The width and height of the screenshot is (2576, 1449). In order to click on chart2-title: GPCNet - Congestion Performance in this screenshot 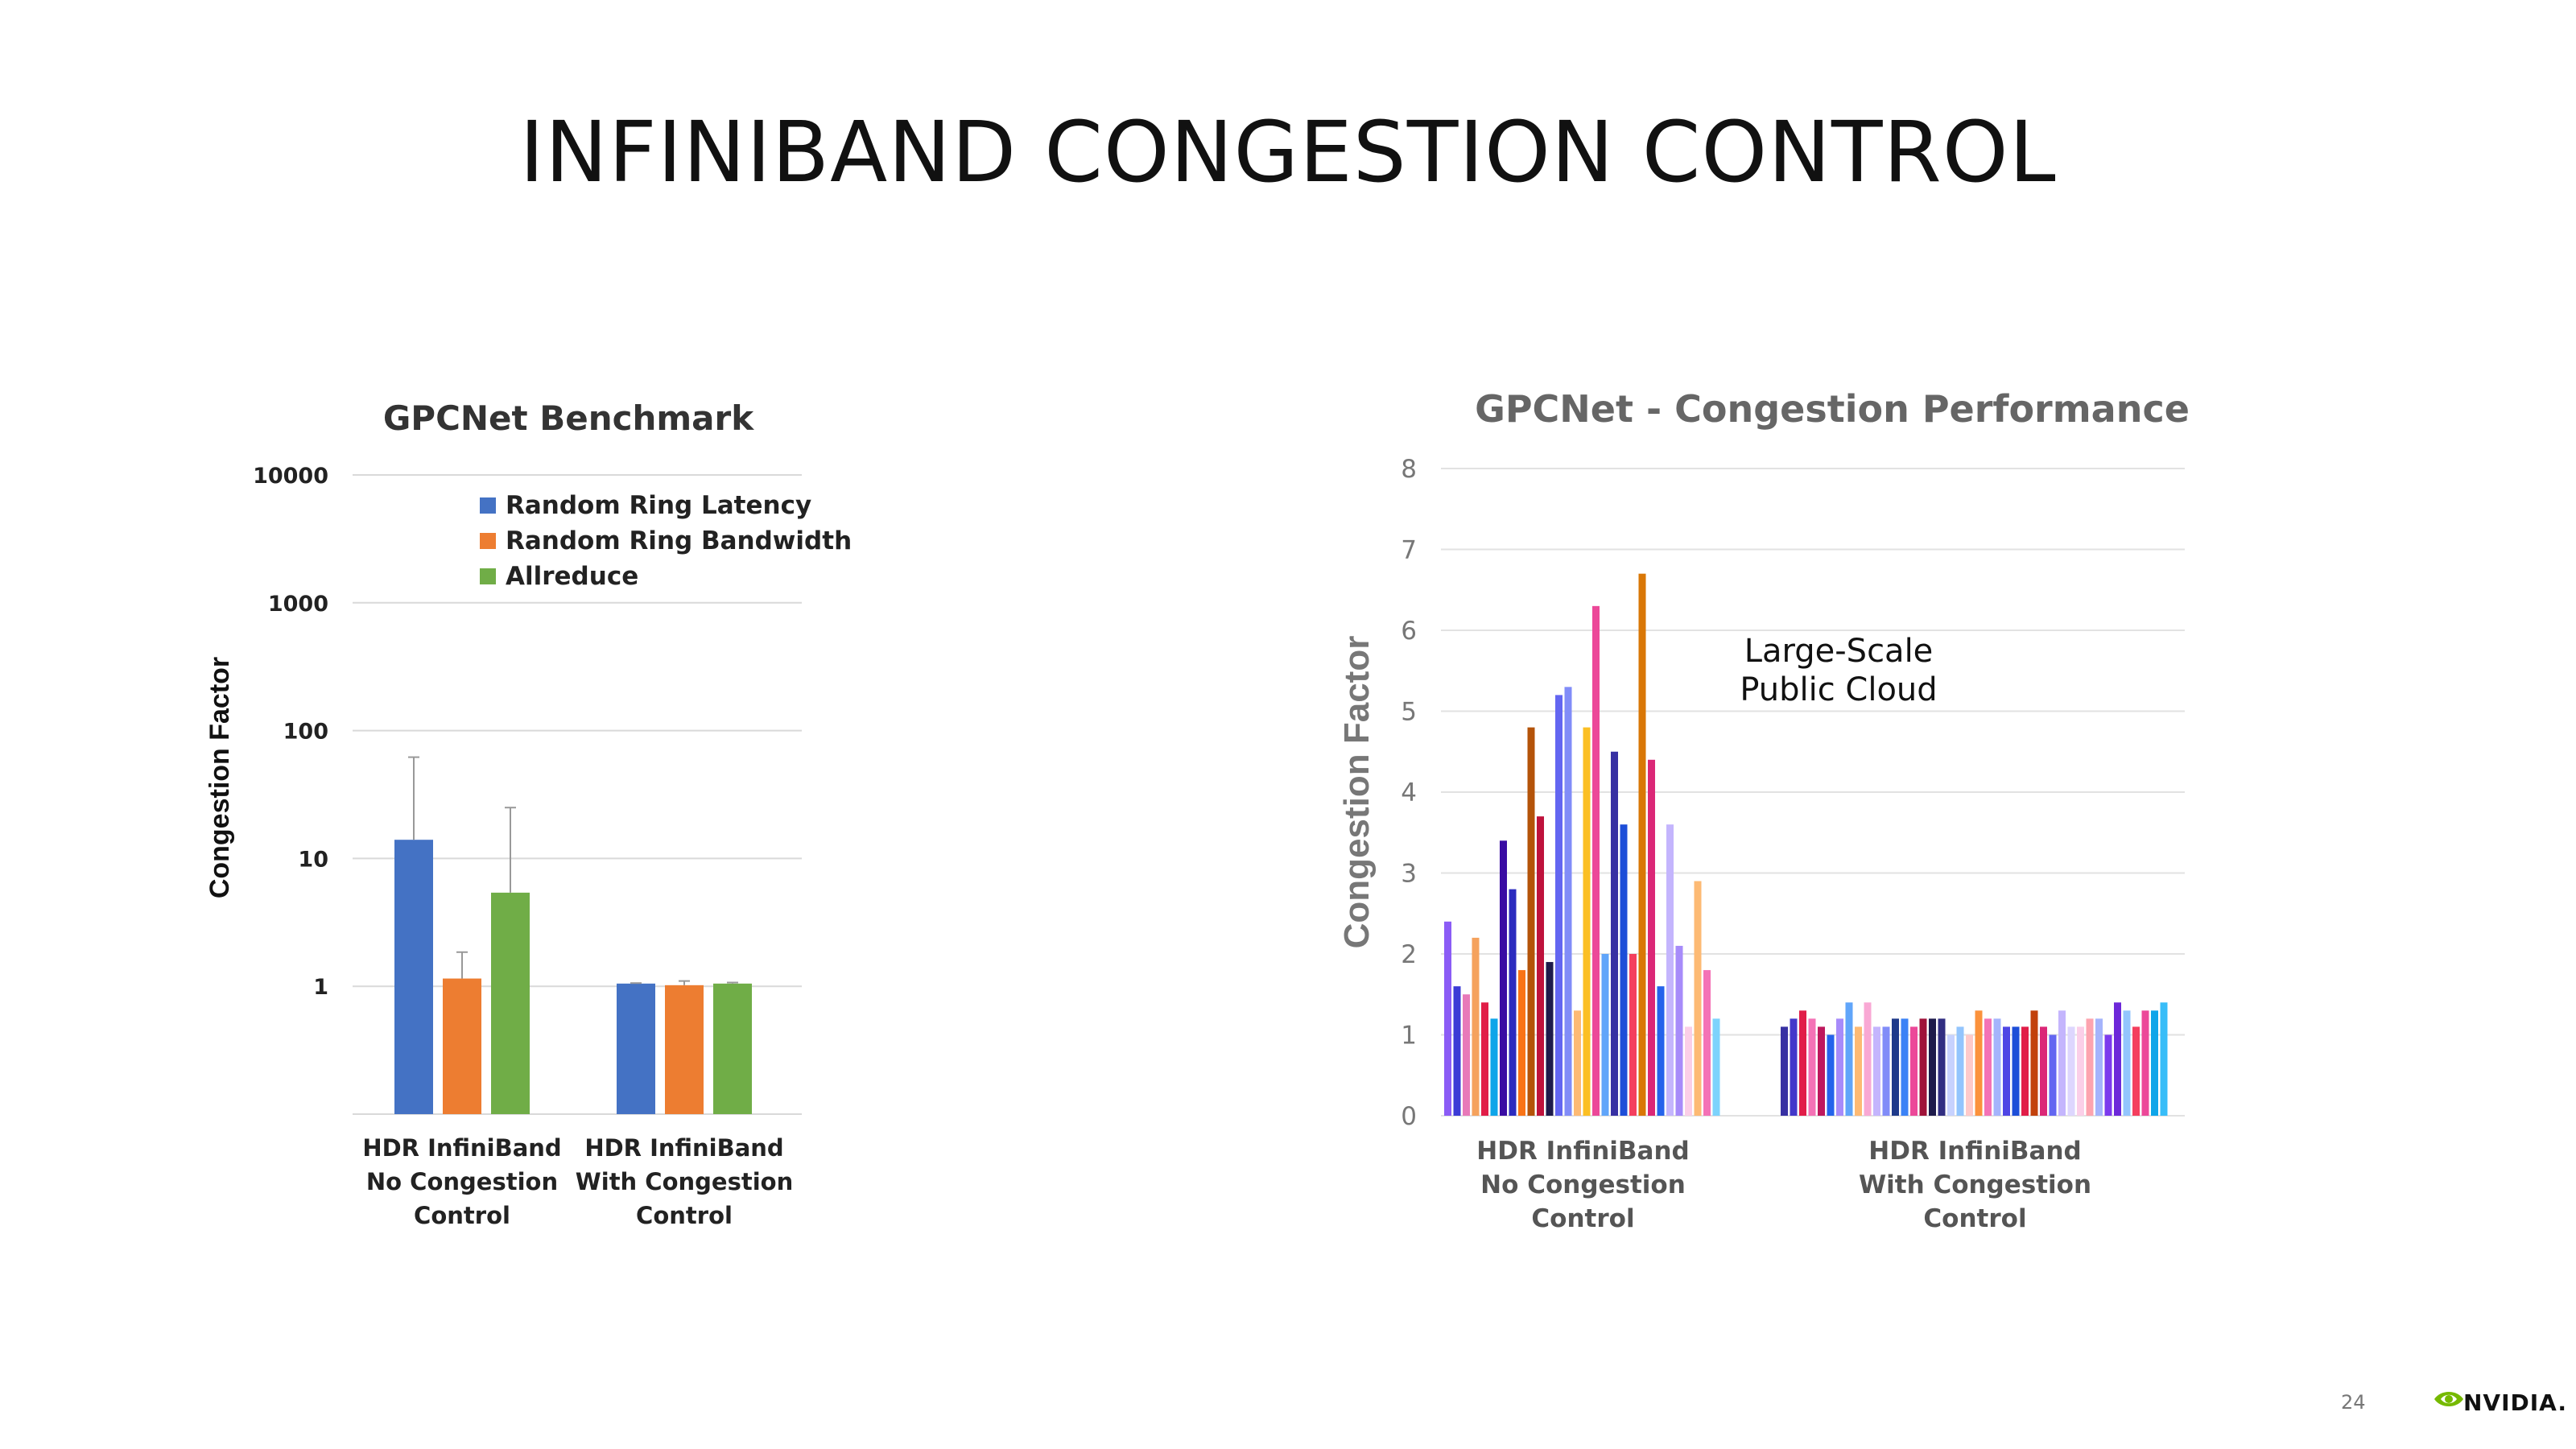, I will do `click(1832, 409)`.